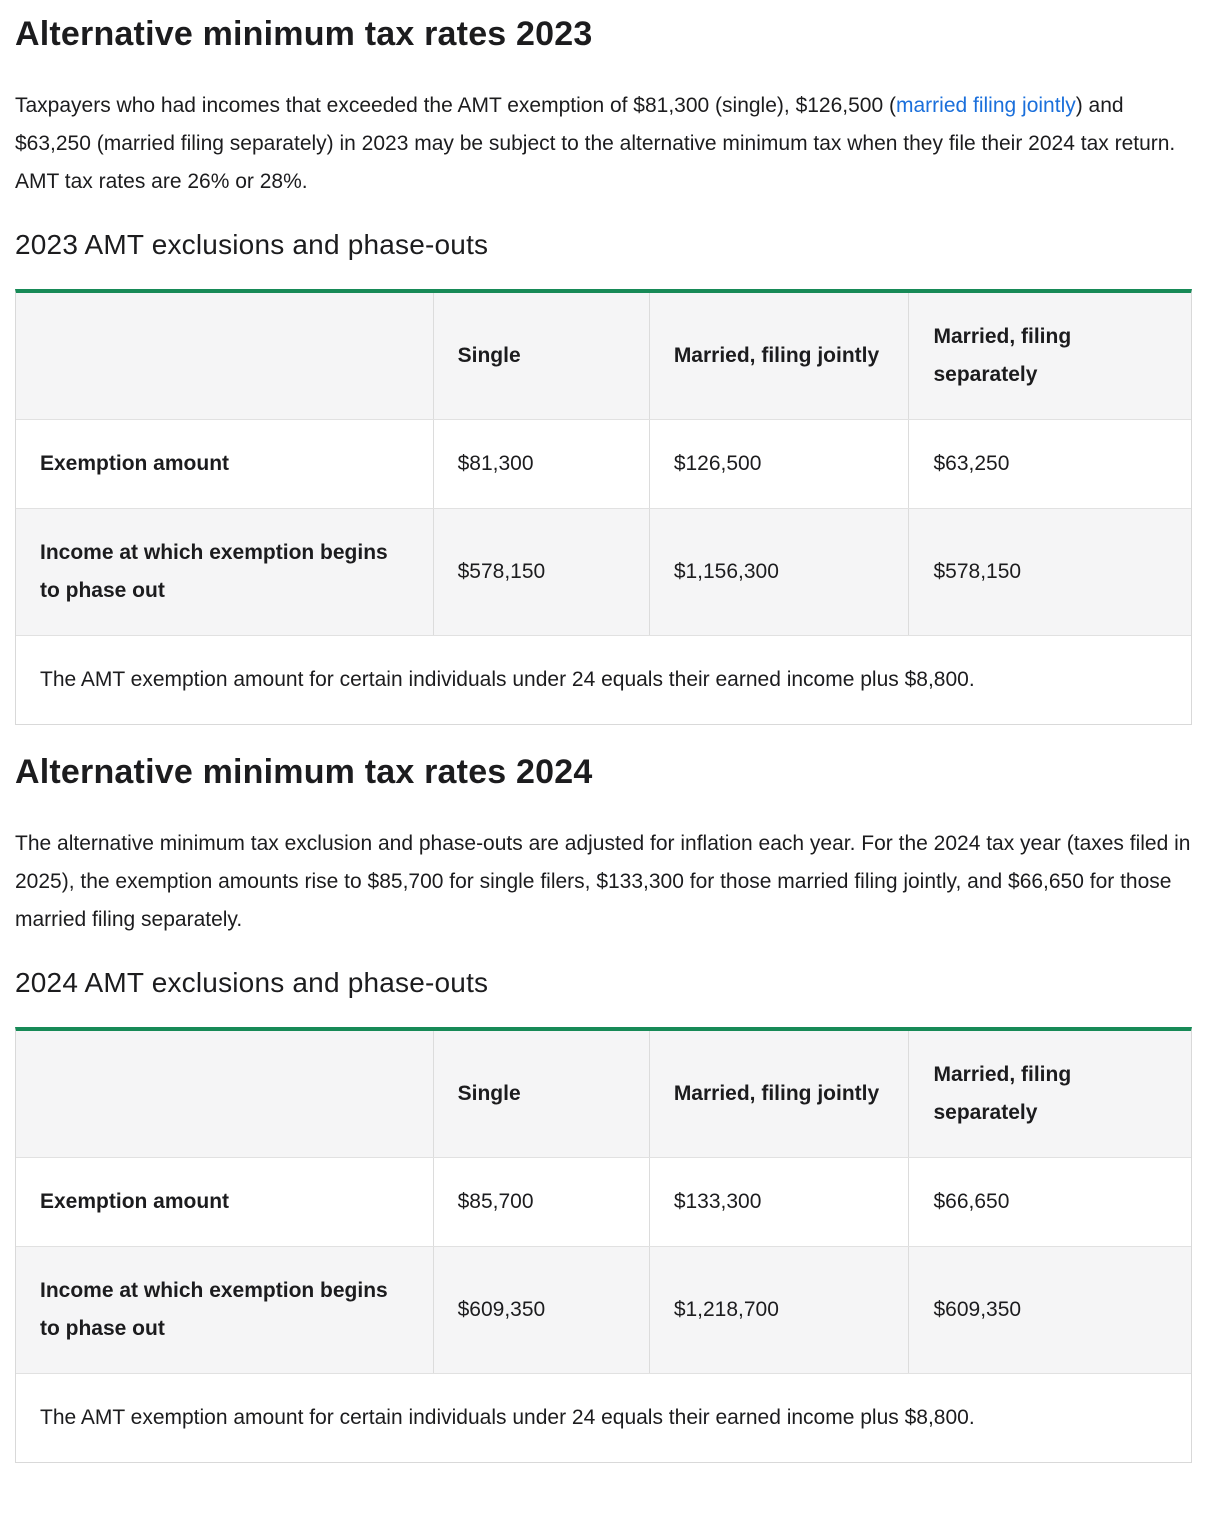  What do you see at coordinates (778, 1310) in the screenshot?
I see `cell-value: $1,218,700` at bounding box center [778, 1310].